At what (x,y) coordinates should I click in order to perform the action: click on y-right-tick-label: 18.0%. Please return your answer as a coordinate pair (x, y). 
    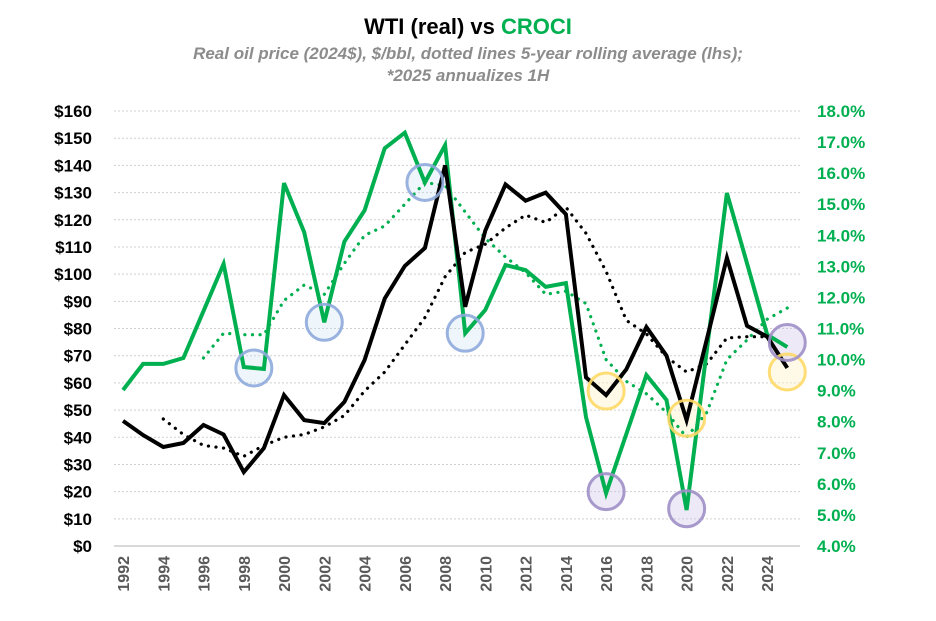
    Looking at the image, I should click on (841, 111).